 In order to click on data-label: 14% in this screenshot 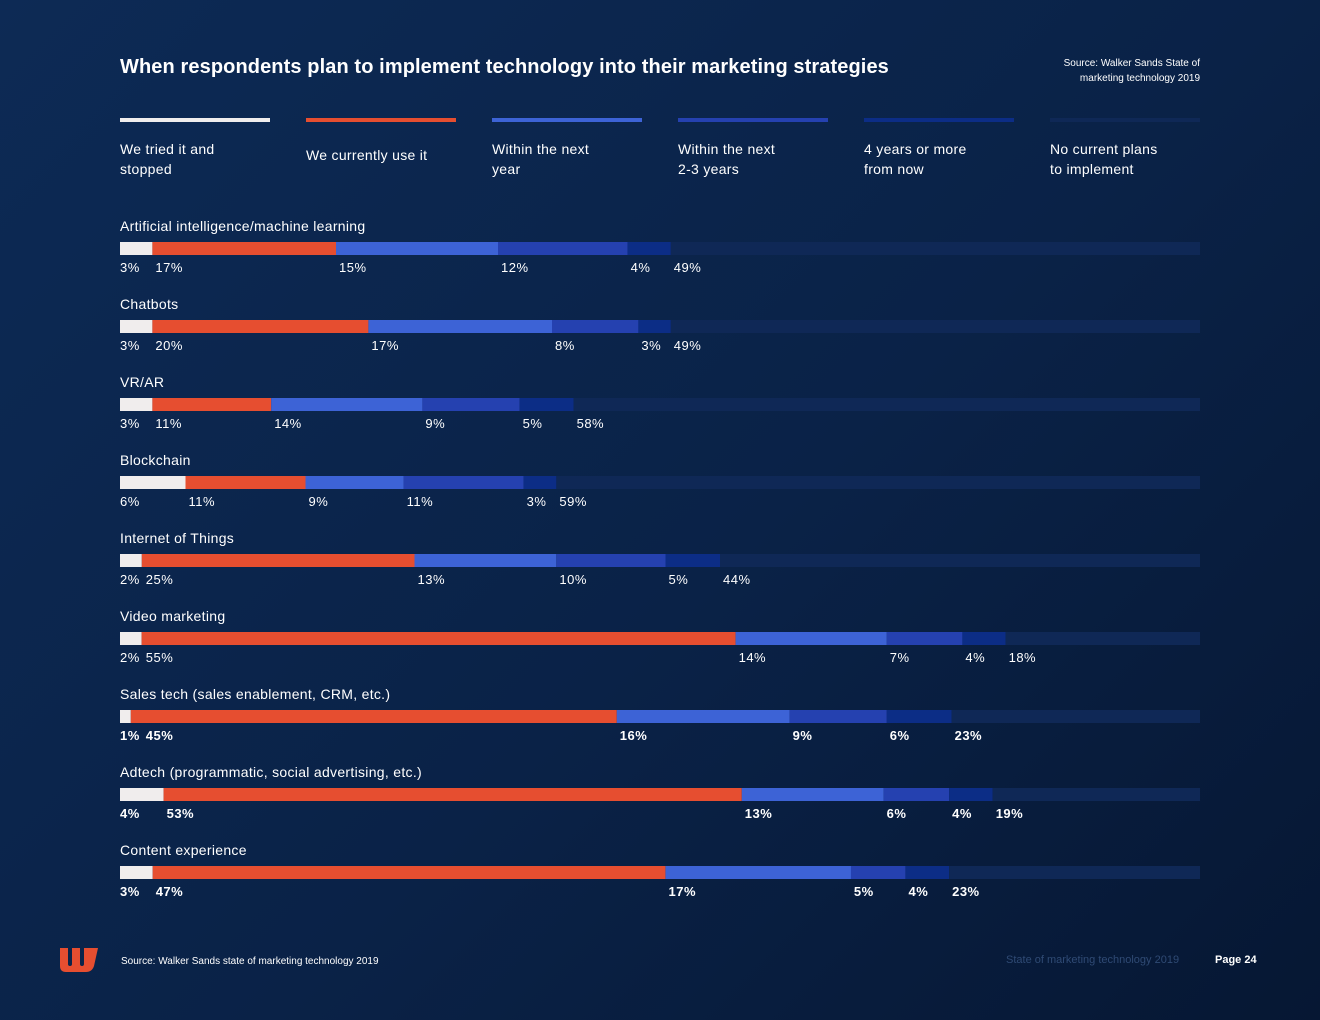, I will do `click(288, 423)`.